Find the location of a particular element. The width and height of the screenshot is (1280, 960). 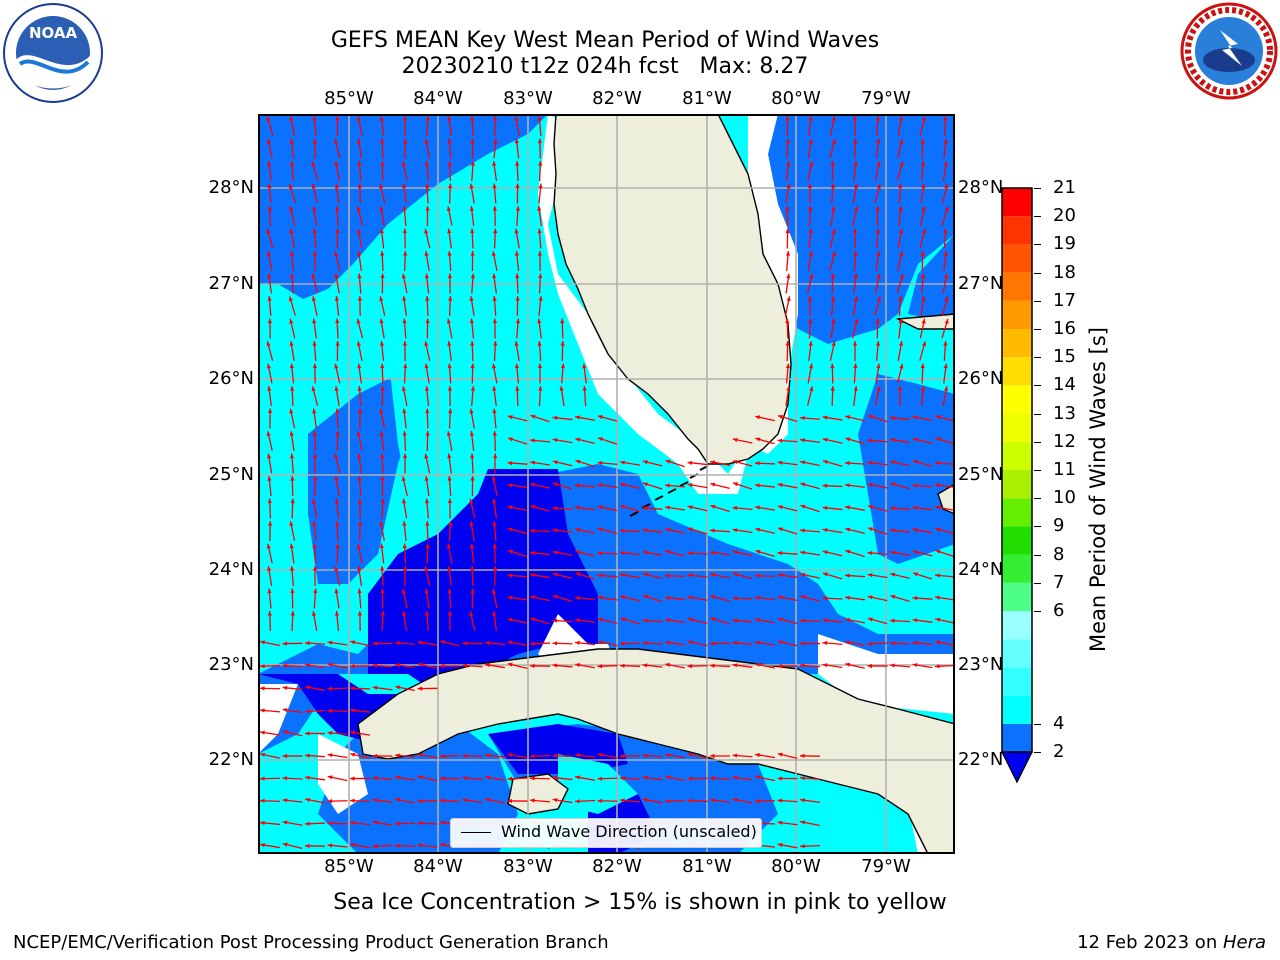

lat-label-right: 22°N is located at coordinates (981, 759).